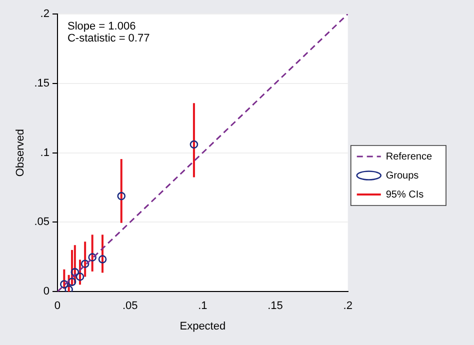 The image size is (474, 345). What do you see at coordinates (203, 326) in the screenshot?
I see `x-axis-title: Expected` at bounding box center [203, 326].